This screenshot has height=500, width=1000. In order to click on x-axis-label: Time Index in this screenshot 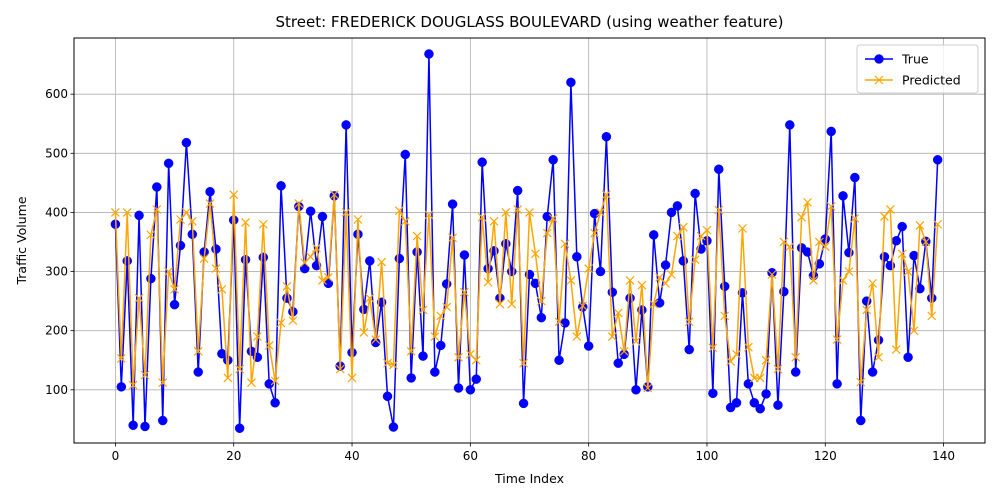, I will do `click(529, 478)`.